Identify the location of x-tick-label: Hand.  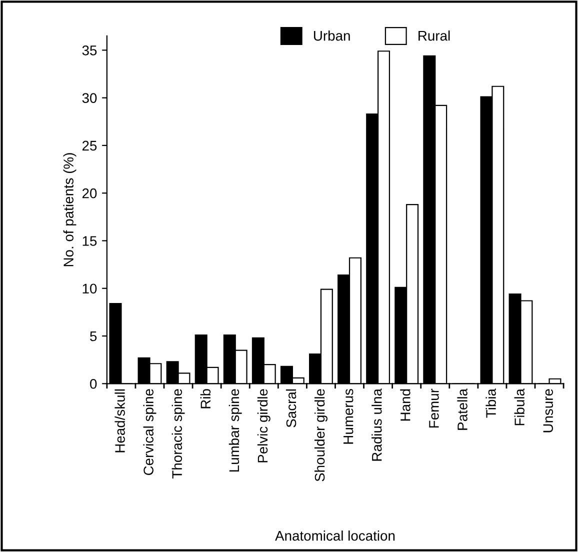
(405, 405).